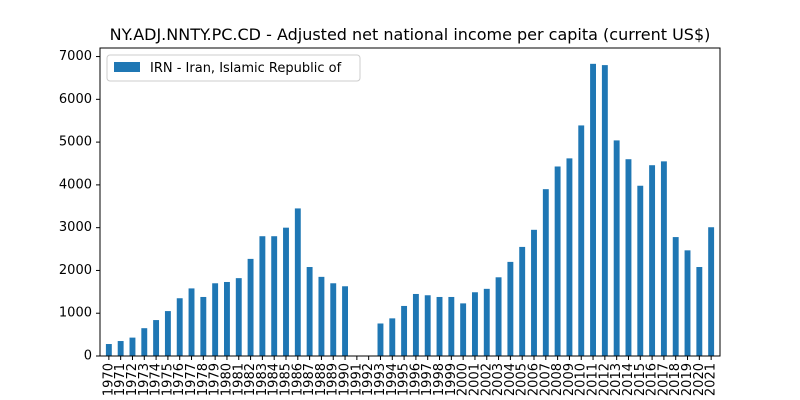 The image size is (800, 400). I want to click on x-tick-label-2007: 2007, so click(545, 379).